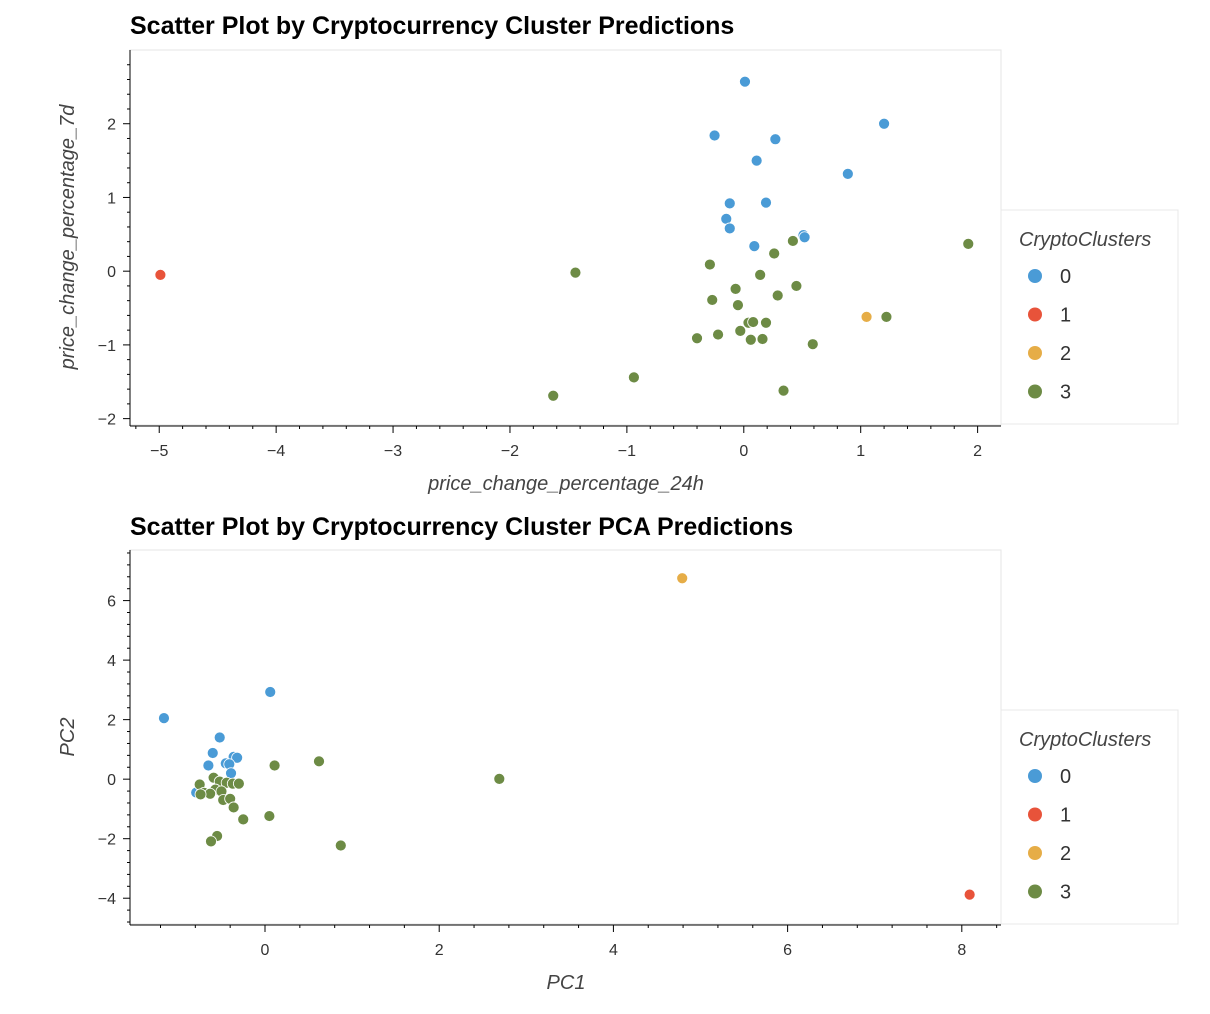 The width and height of the screenshot is (1210, 1014). I want to click on chart-1-y-ticks: −2 −1 0 1 2, so click(114, 246).